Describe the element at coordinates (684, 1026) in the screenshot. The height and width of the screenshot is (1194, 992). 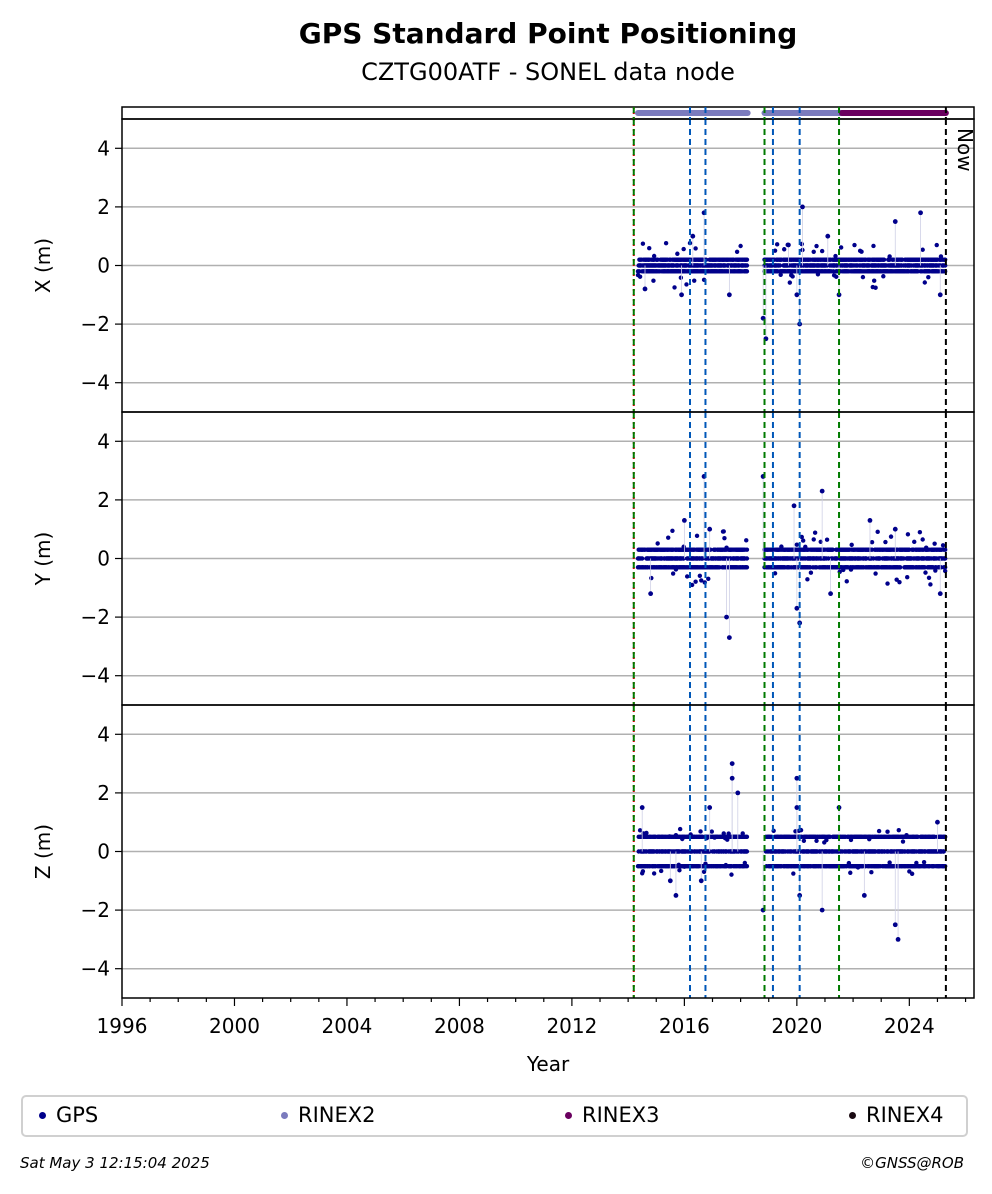
I see `x-tick-label: 2016` at that location.